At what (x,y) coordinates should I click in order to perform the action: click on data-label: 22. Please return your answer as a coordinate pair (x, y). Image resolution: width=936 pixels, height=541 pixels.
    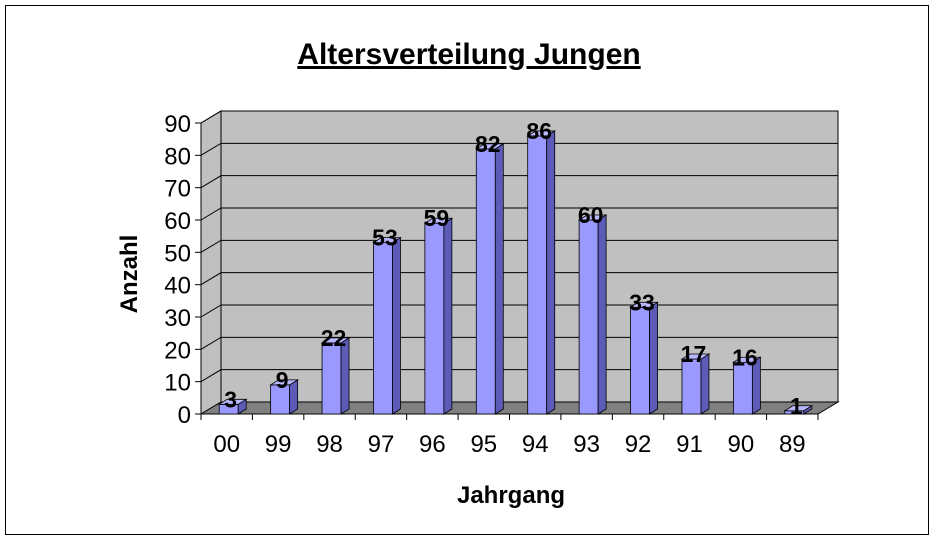
    Looking at the image, I should click on (334, 338).